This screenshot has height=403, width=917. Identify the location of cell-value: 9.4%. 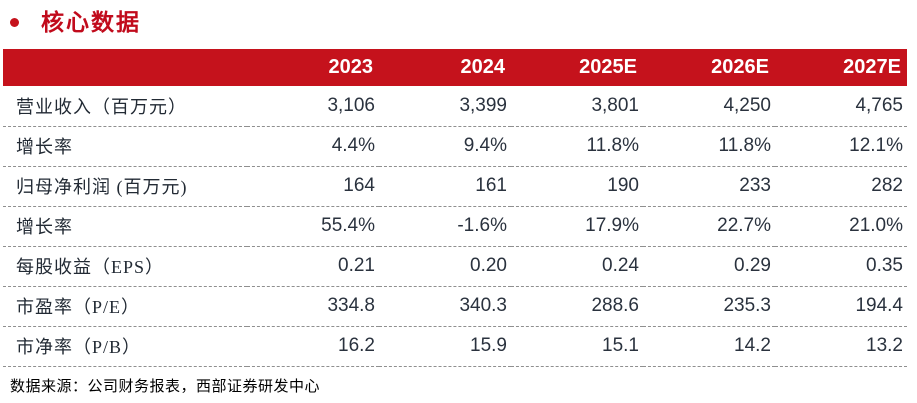
(485, 145).